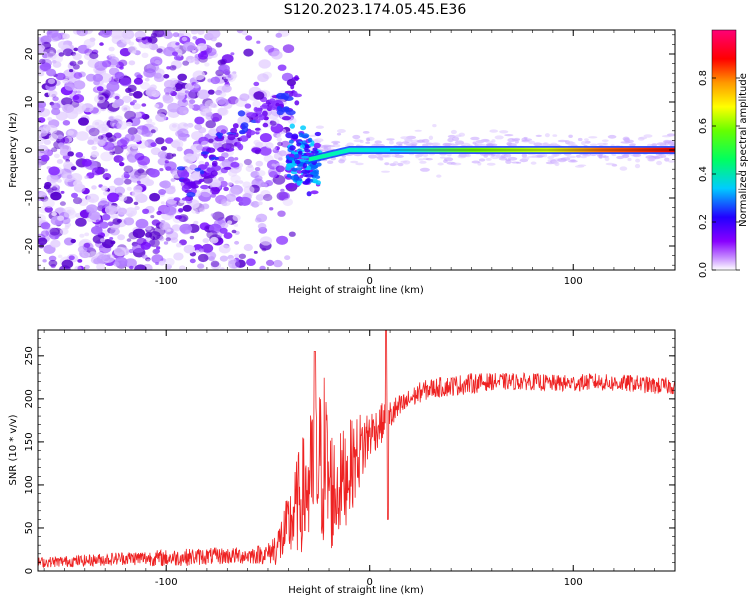 This screenshot has height=600, width=750. Describe the element at coordinates (29, 355) in the screenshot. I see `bottom-y-tick-label: 250` at that location.